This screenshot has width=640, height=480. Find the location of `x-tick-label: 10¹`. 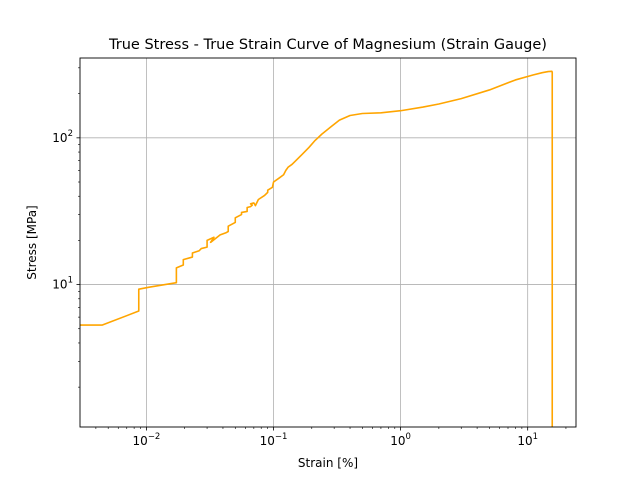

x-tick-label: 10¹ is located at coordinates (527, 440).